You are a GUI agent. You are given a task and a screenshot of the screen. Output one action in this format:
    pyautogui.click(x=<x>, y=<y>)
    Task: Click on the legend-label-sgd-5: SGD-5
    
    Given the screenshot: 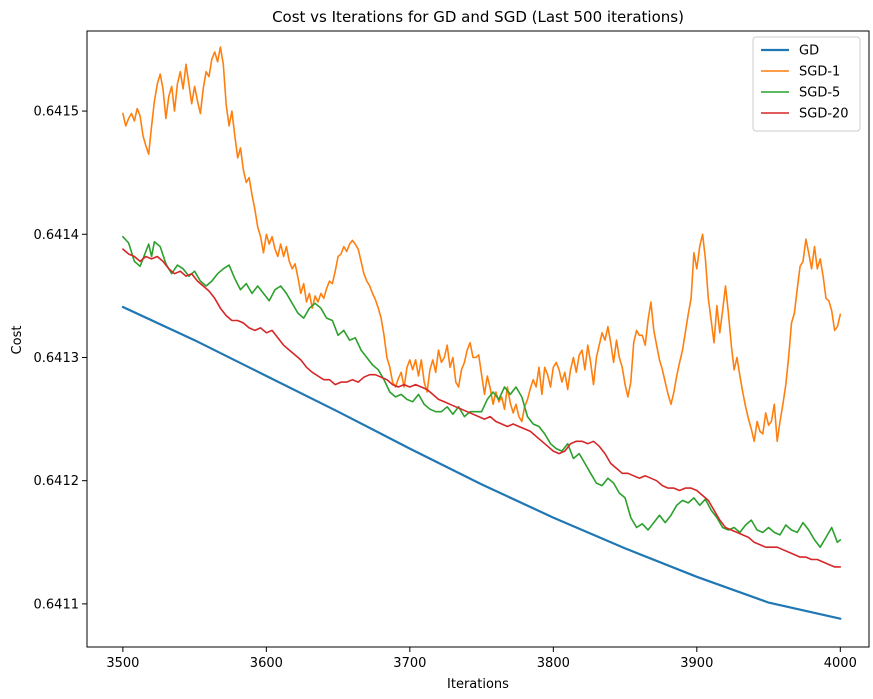 What is the action you would take?
    pyautogui.click(x=819, y=93)
    